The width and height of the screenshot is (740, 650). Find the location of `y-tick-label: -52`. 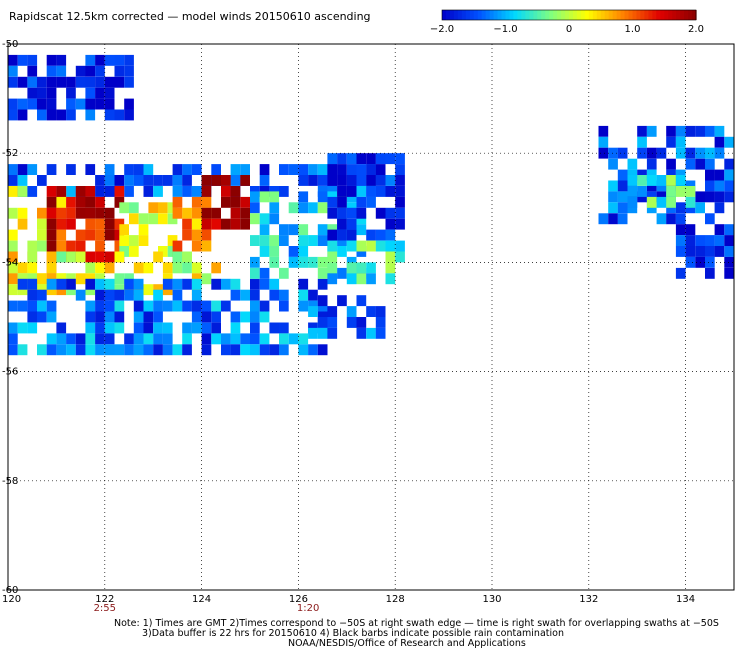

y-tick-label: -52 is located at coordinates (10, 153).